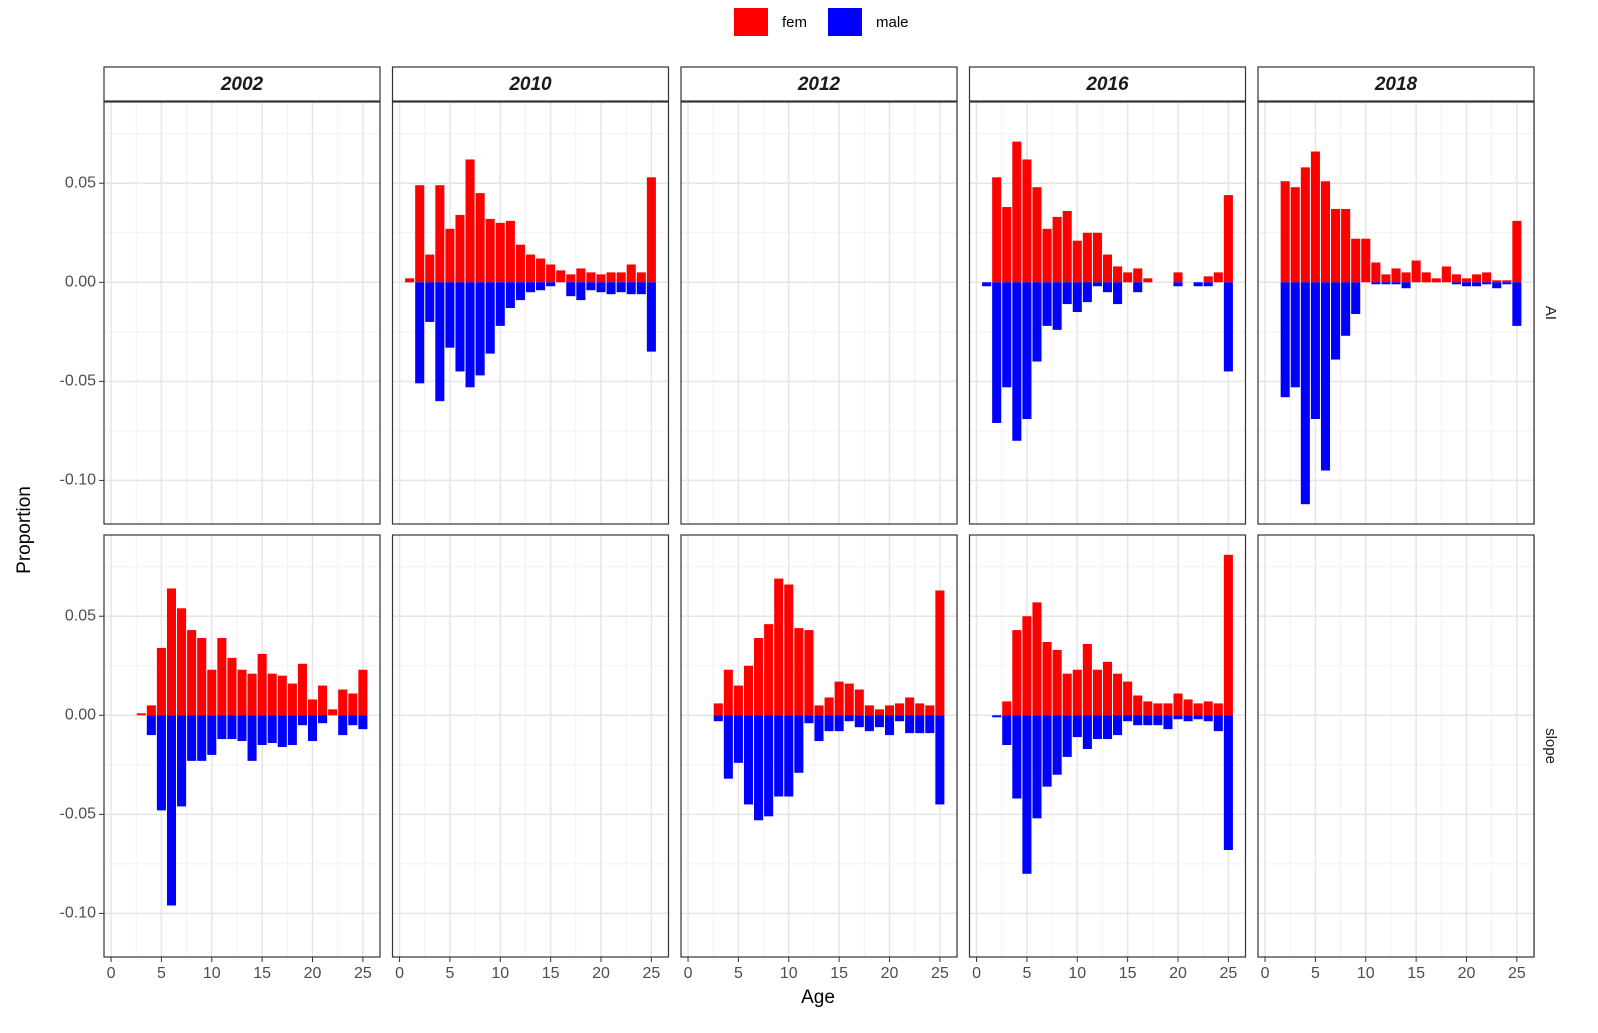  I want to click on legend-swatch, so click(751, 22).